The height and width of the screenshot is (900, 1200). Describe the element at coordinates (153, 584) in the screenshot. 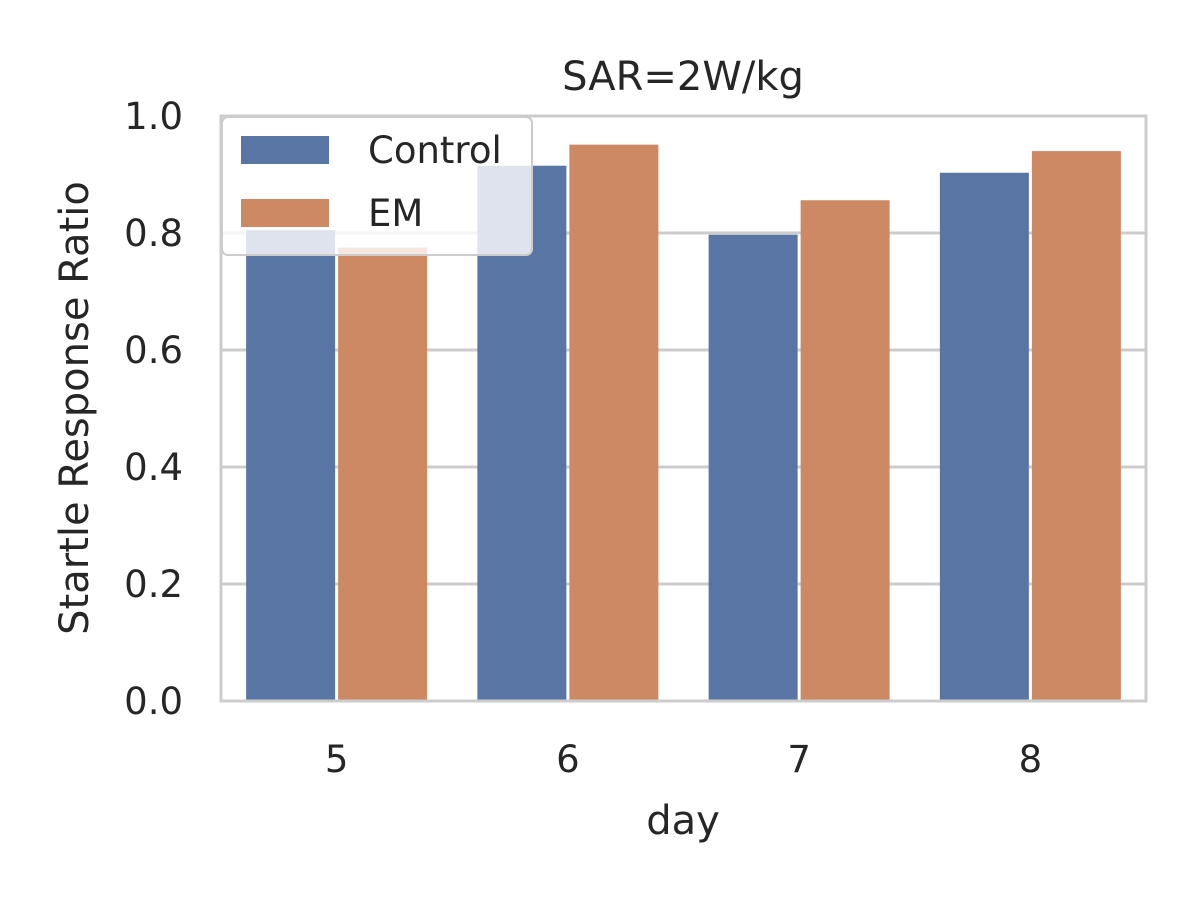

I see `y-tick-label: 0.2` at that location.